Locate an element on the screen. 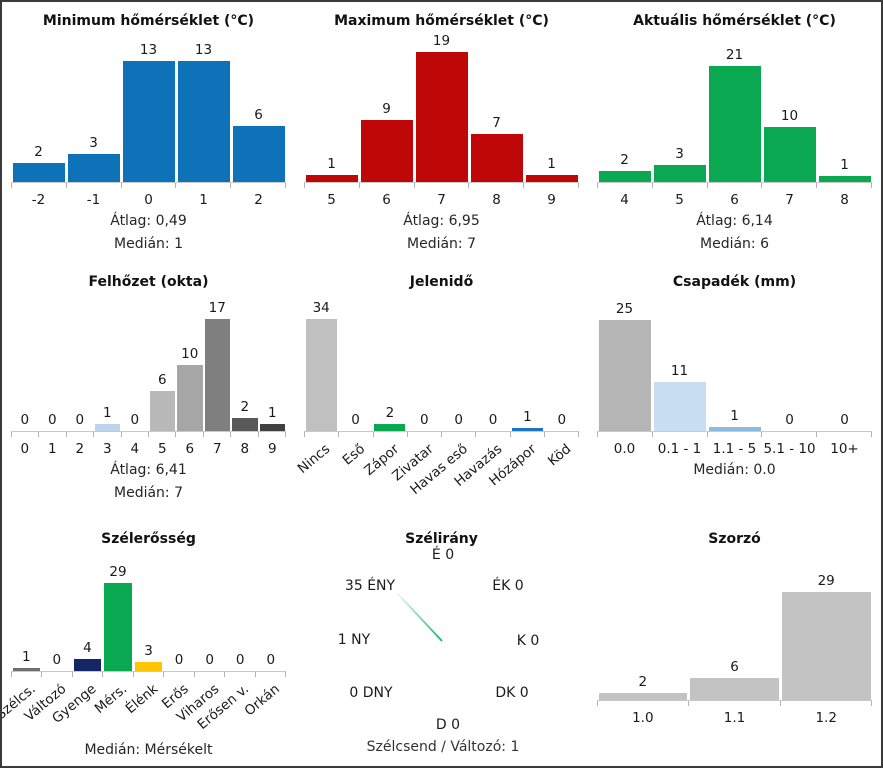 Image resolution: width=883 pixels, height=768 pixels. compass-label-nw: 35 ÉNY is located at coordinates (370, 586).